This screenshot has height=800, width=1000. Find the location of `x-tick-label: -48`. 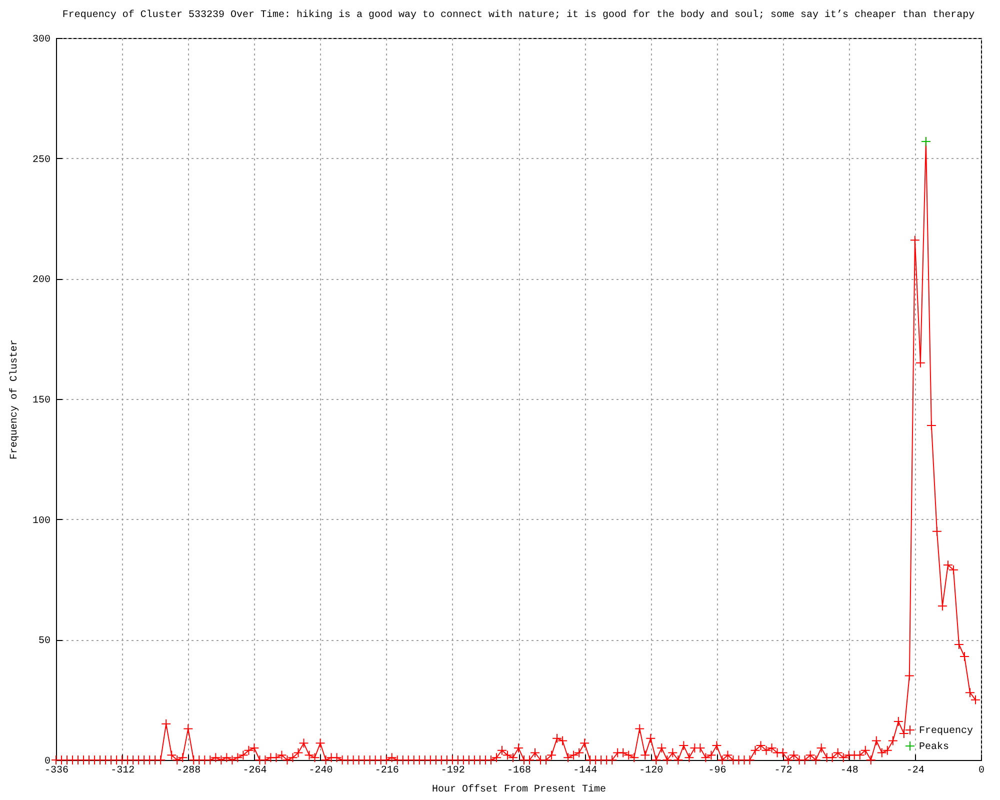

x-tick-label: -48 is located at coordinates (849, 771).